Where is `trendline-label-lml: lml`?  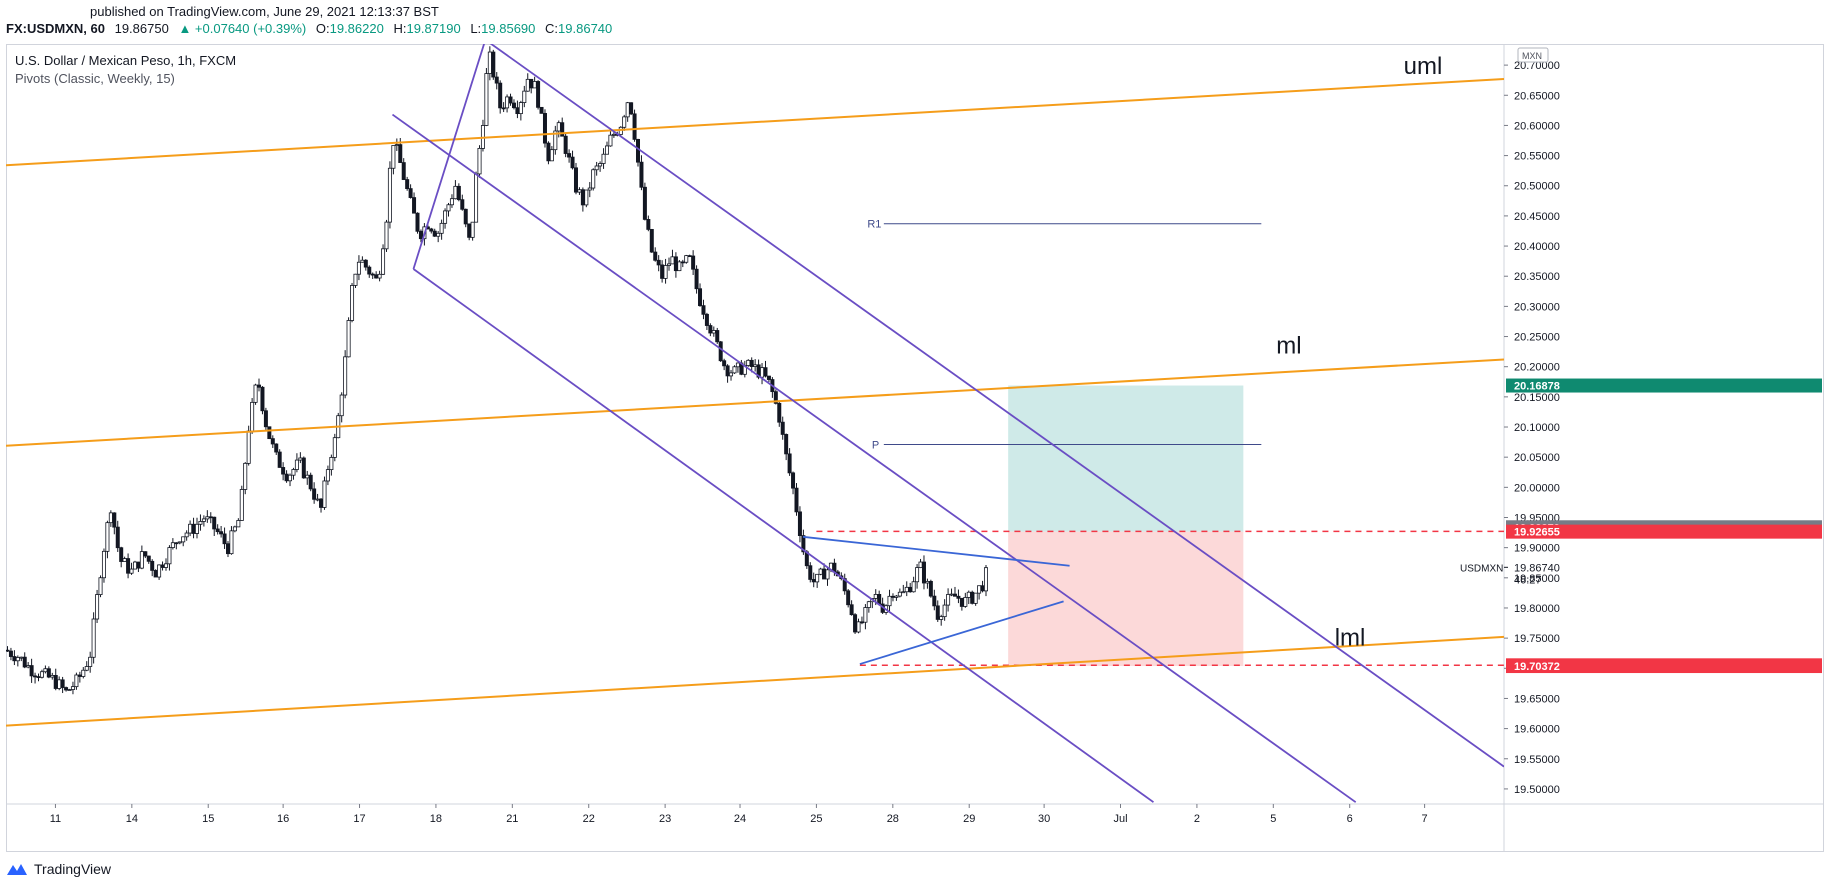
trendline-label-lml: lml is located at coordinates (1350, 637).